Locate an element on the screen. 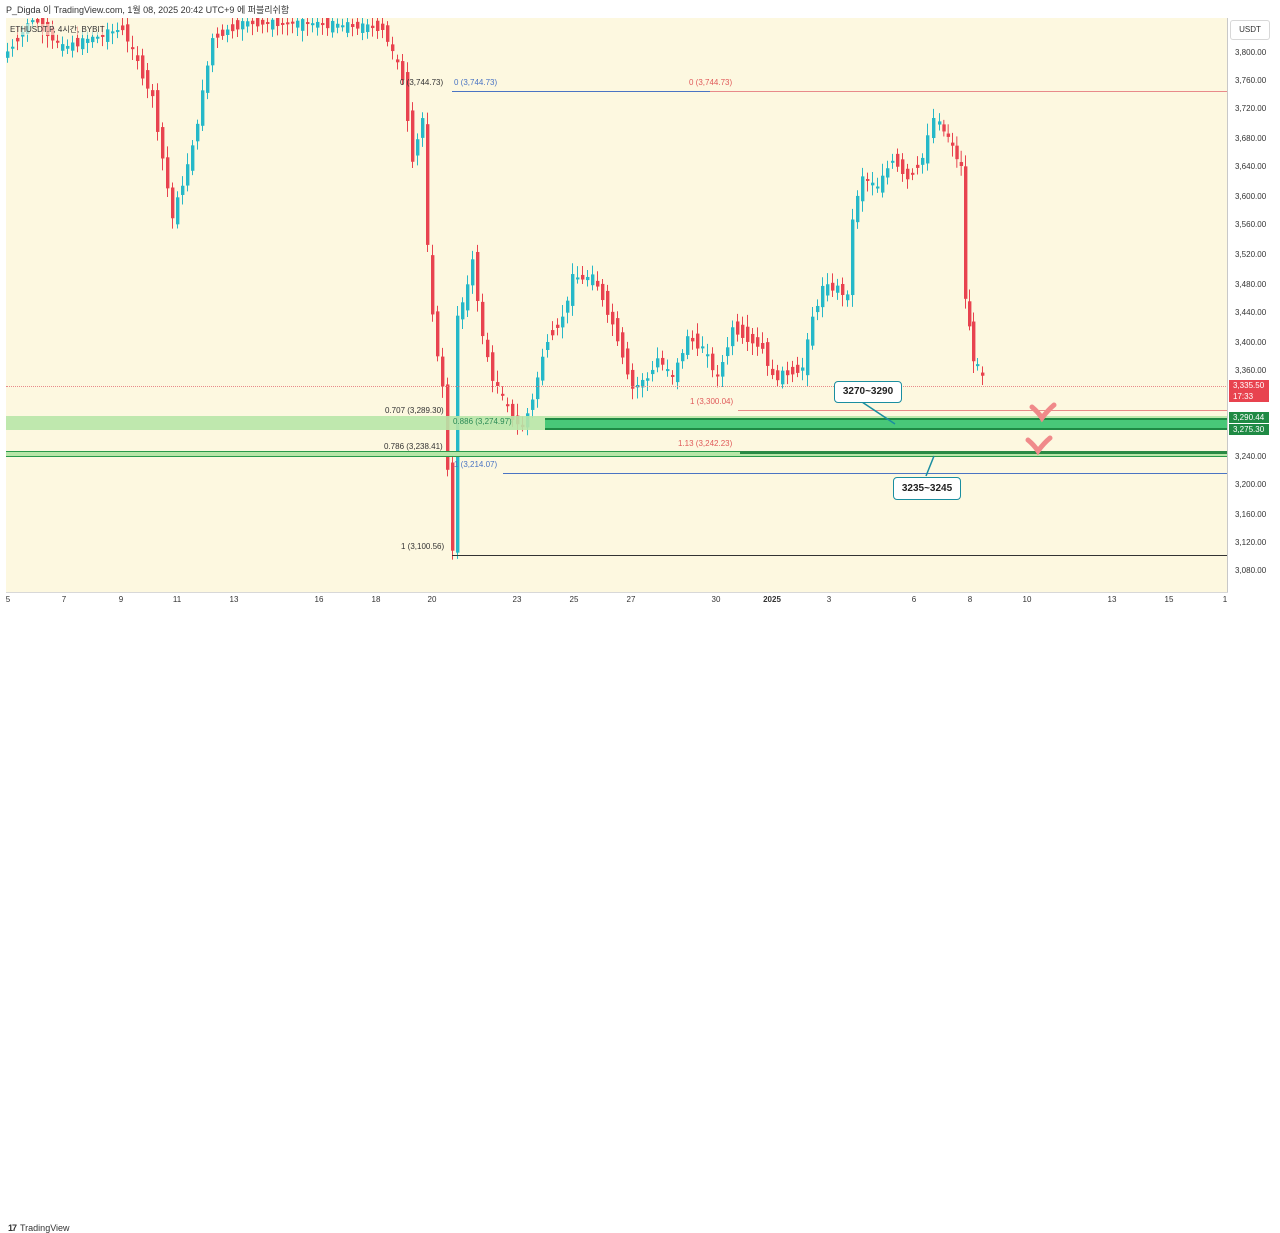 This screenshot has width=1280, height=1233. time-tick: 1 is located at coordinates (1225, 599).